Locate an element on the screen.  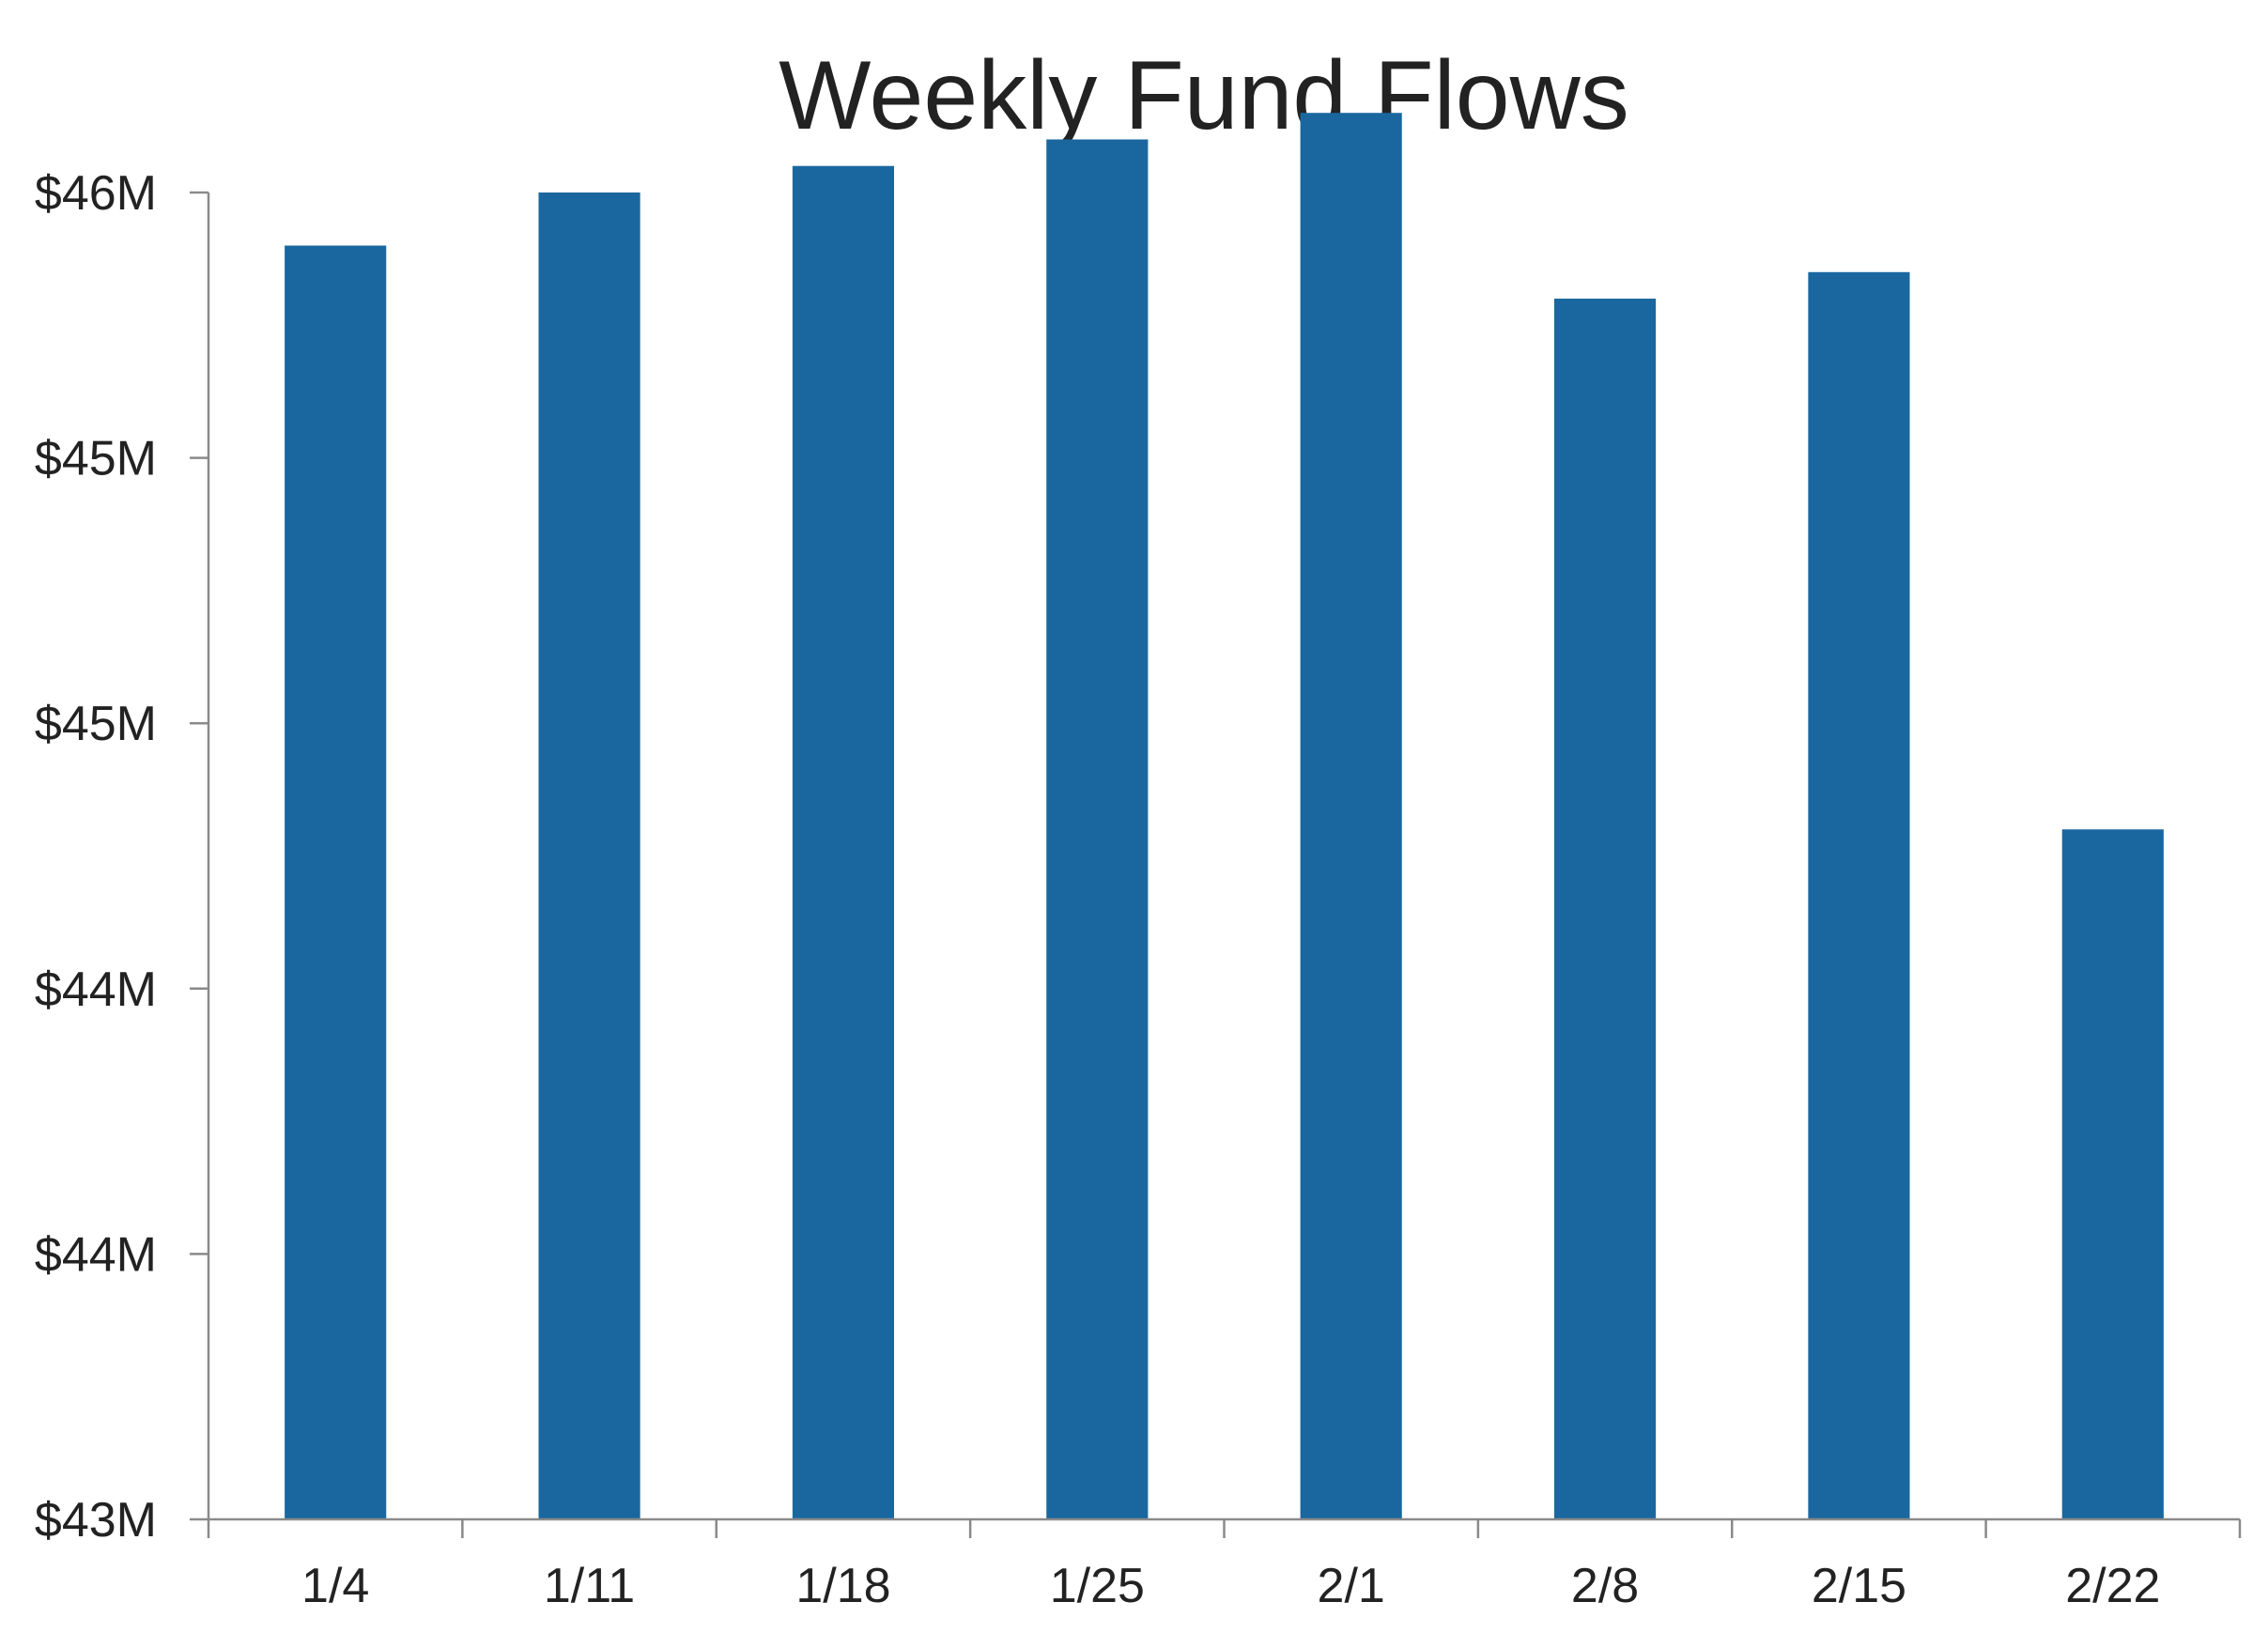
x-tick-label: 1/4 is located at coordinates (335, 1586).